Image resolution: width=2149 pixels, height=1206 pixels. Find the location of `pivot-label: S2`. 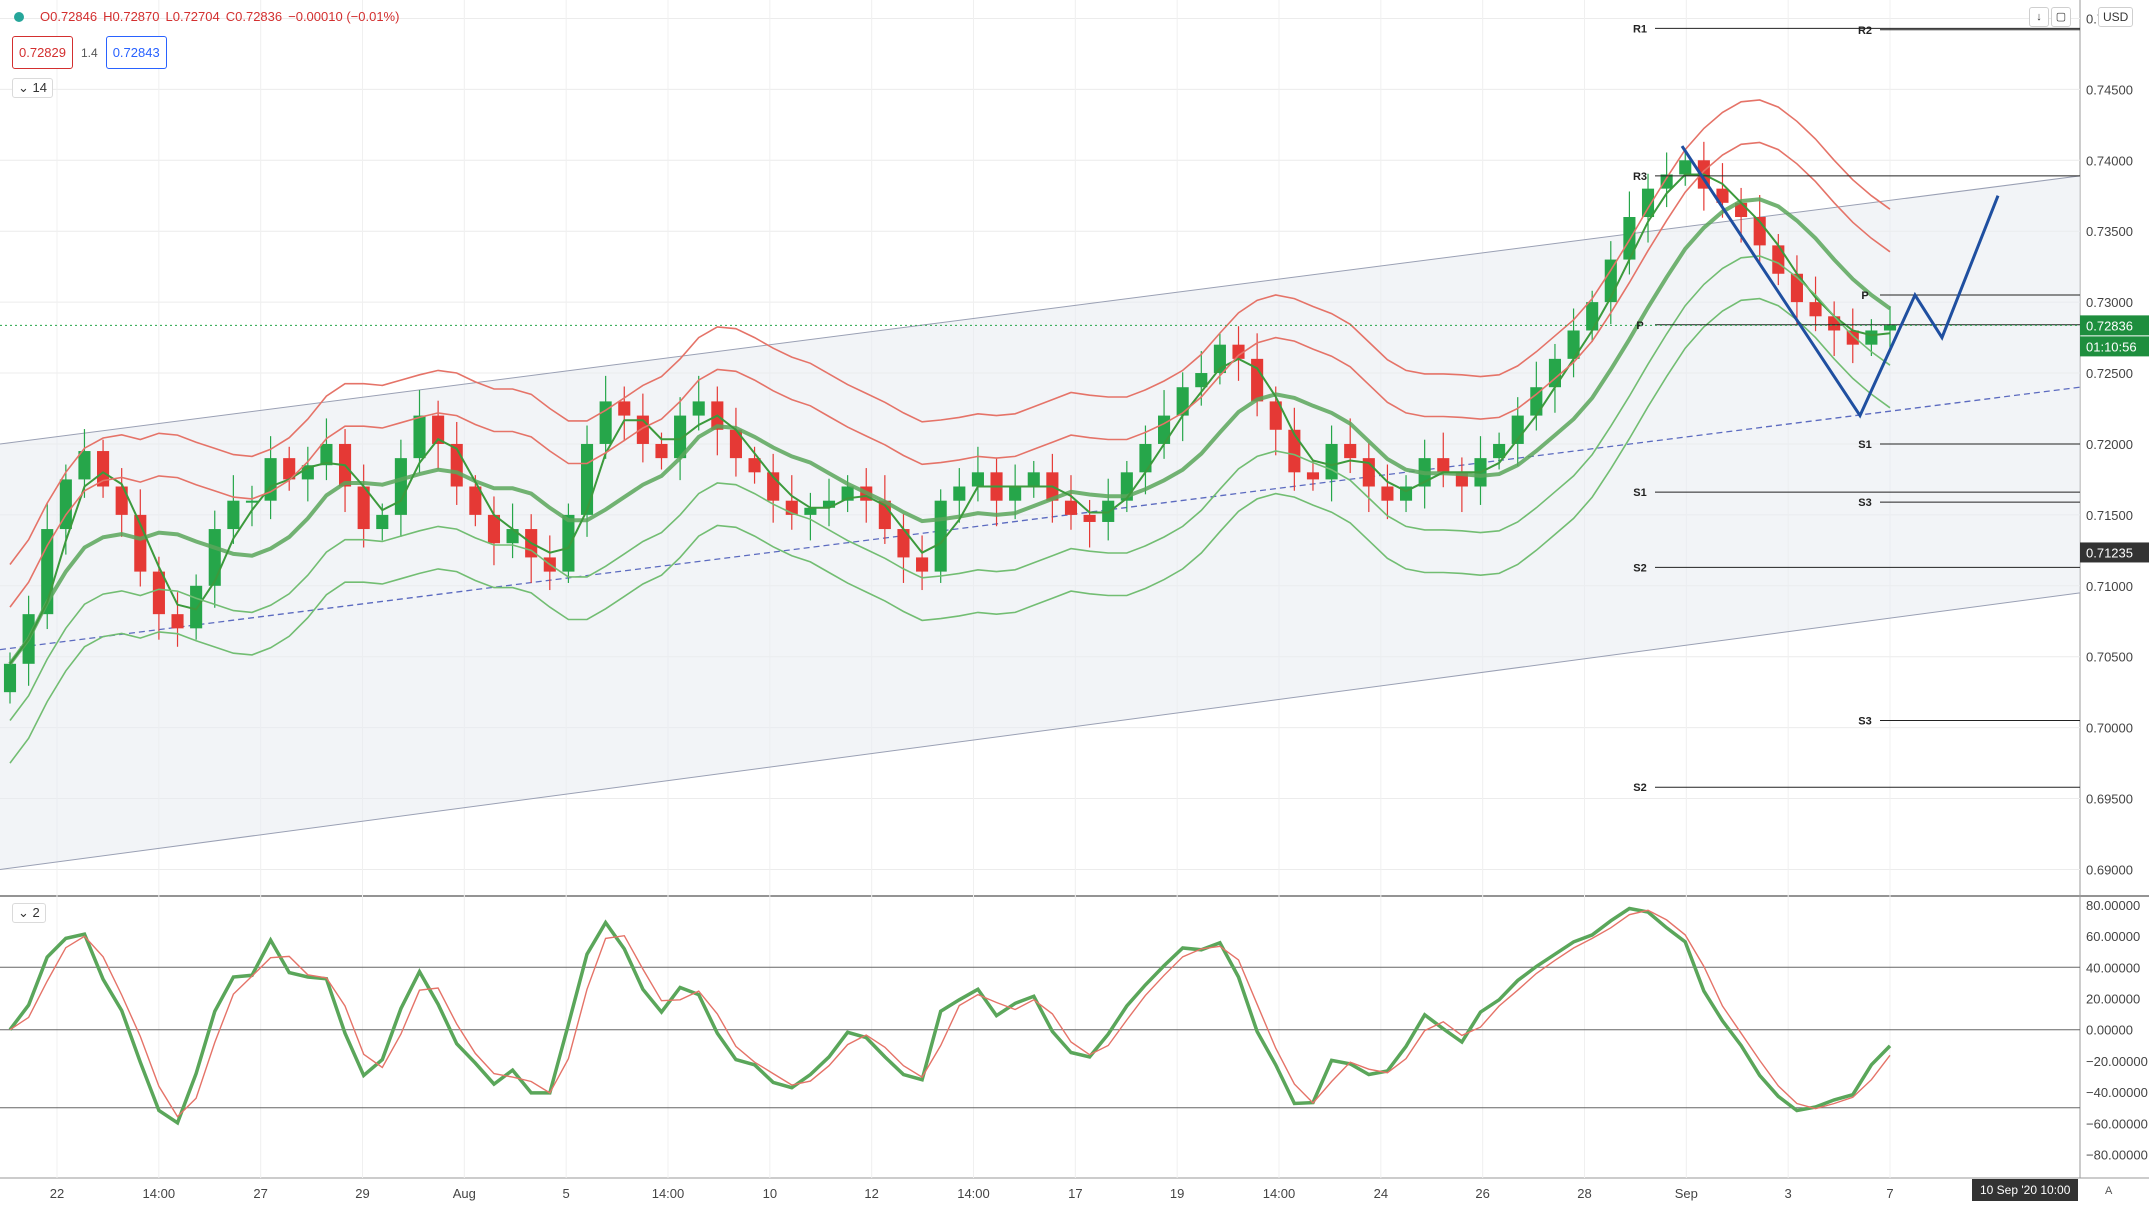

pivot-label: S2 is located at coordinates (1639, 568).